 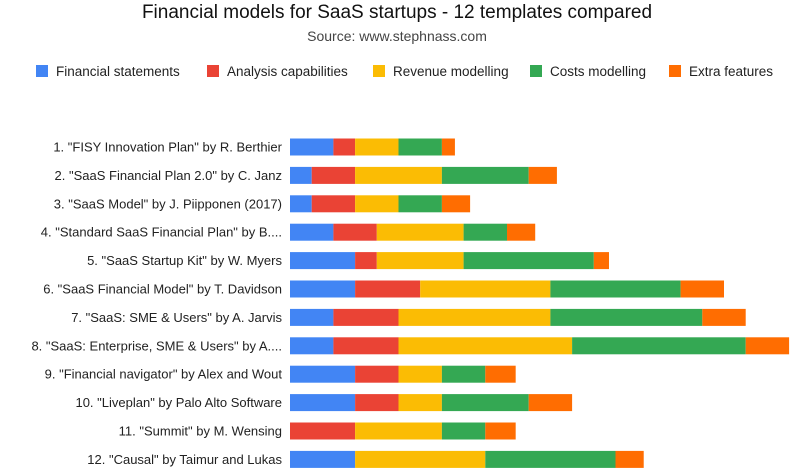 I want to click on category-label: 10. "Liveplan" by Palo Alto Software, so click(x=178, y=402).